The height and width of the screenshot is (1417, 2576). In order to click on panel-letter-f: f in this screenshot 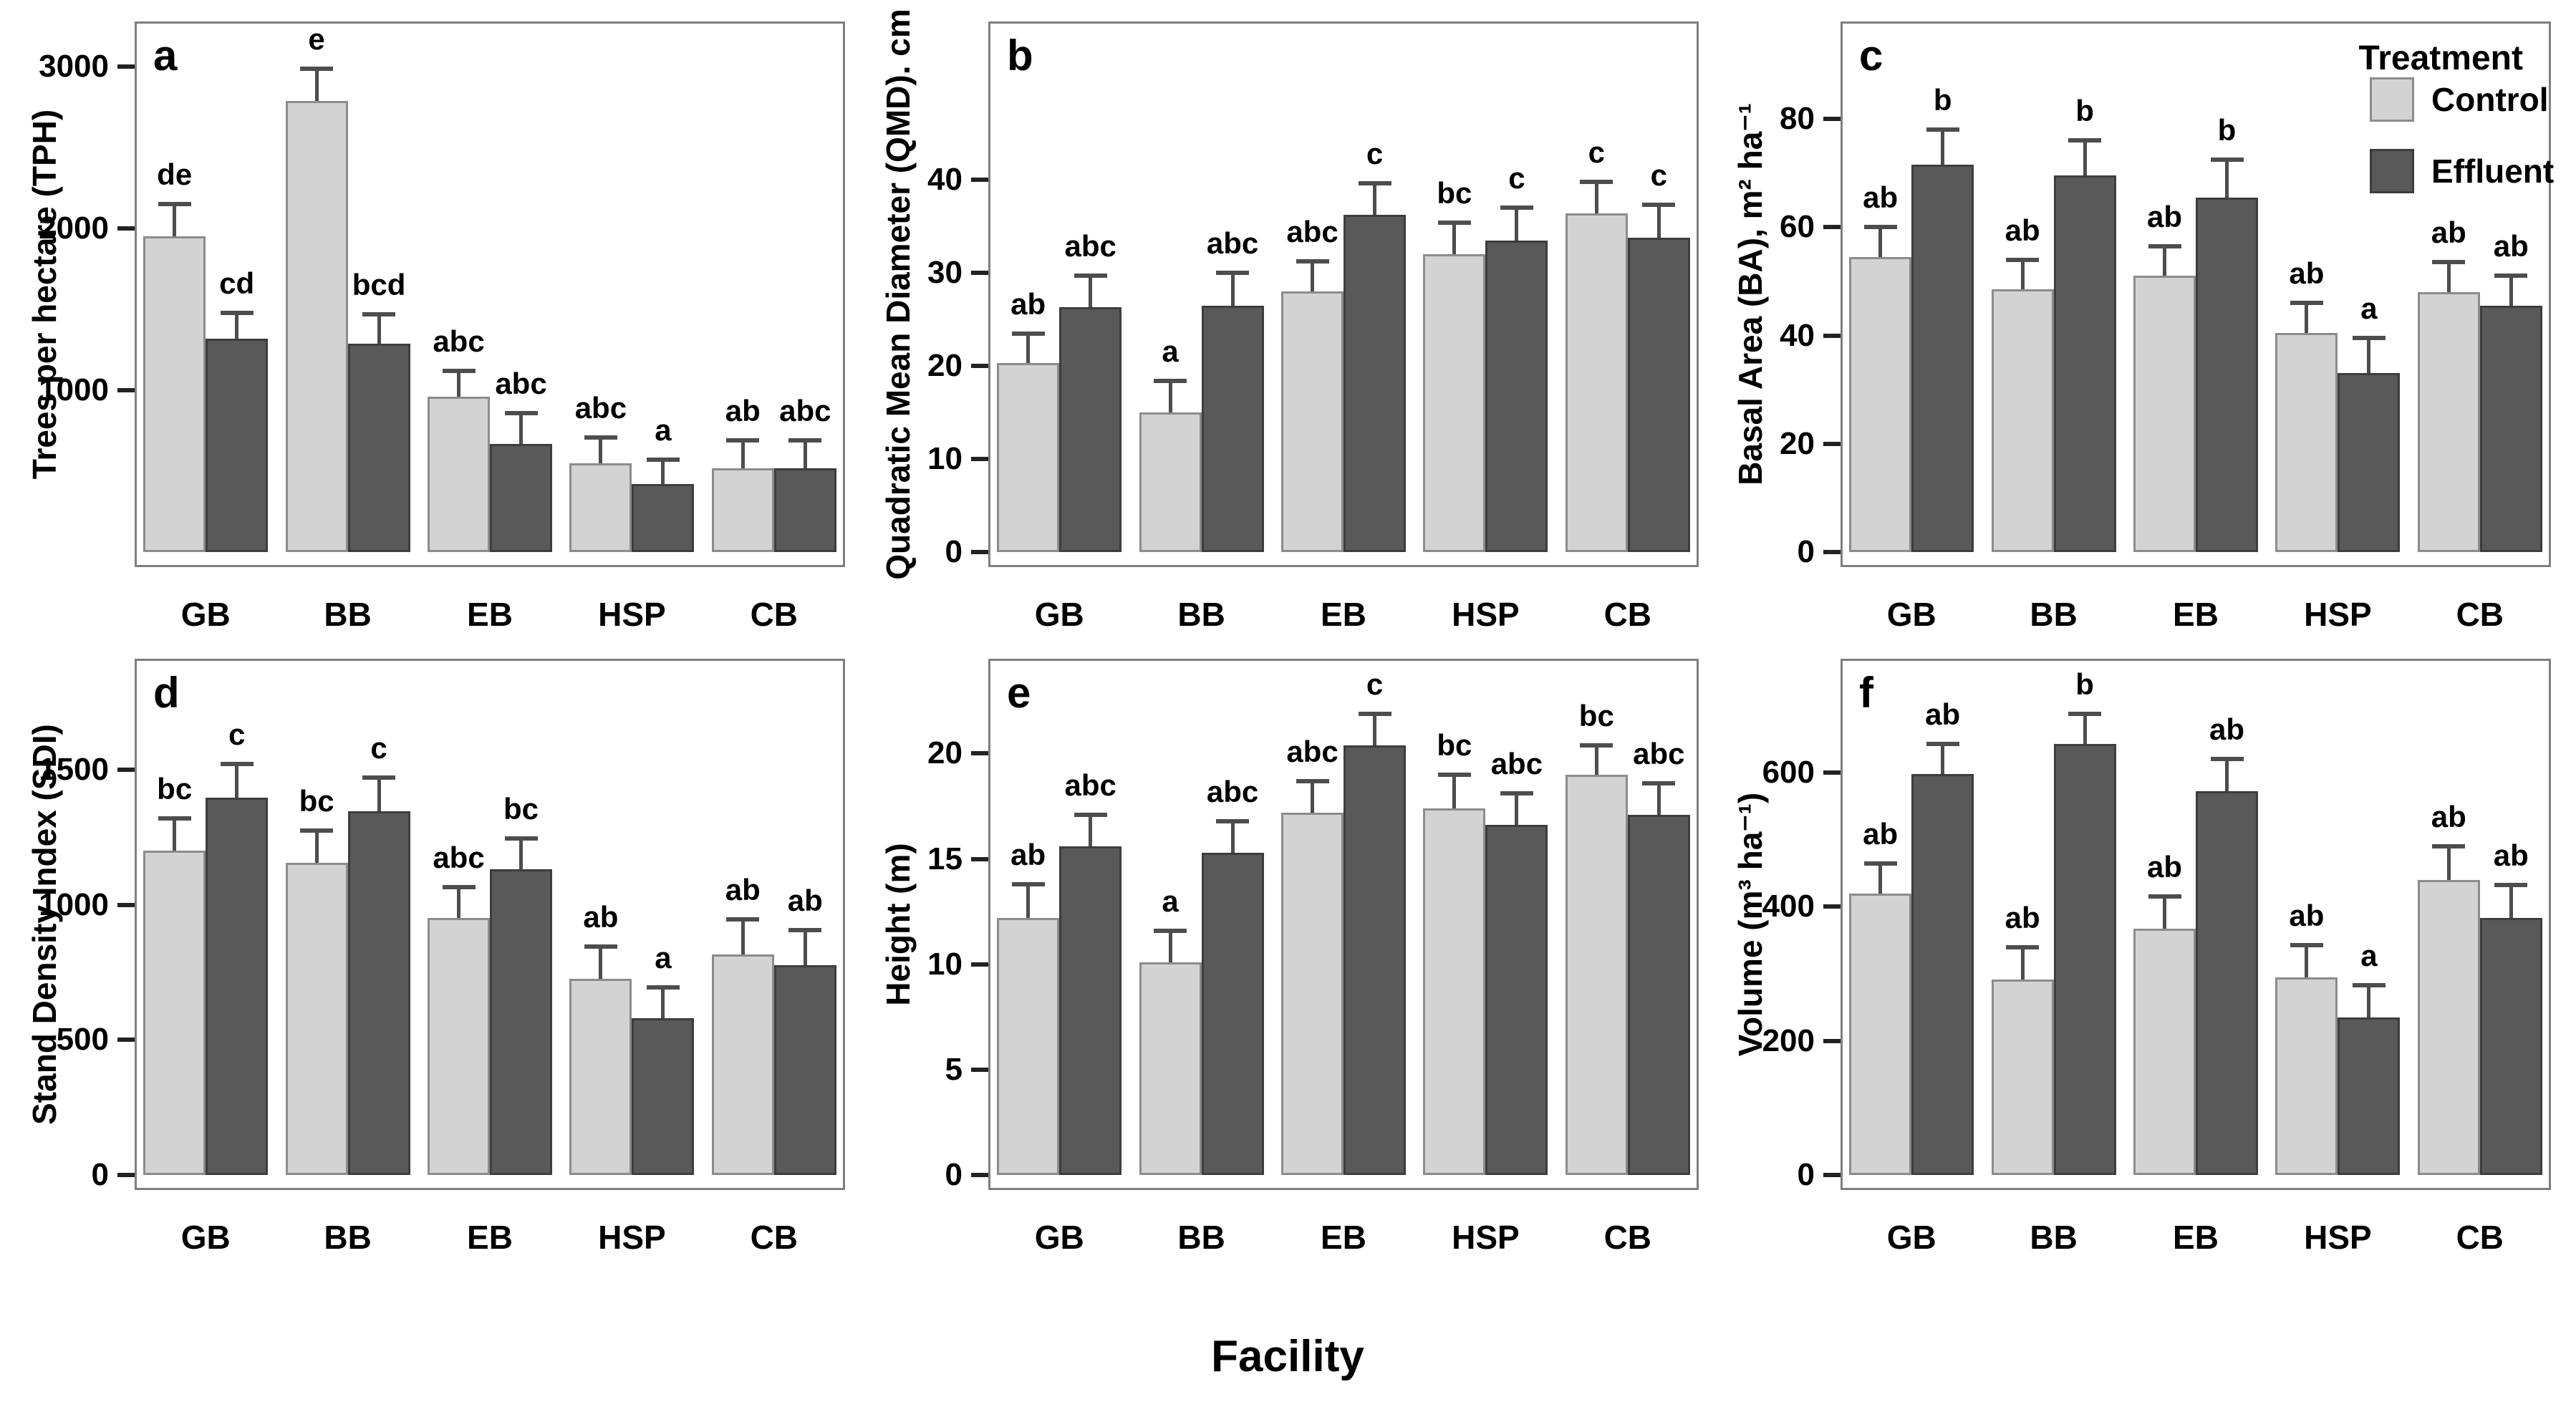, I will do `click(1866, 693)`.